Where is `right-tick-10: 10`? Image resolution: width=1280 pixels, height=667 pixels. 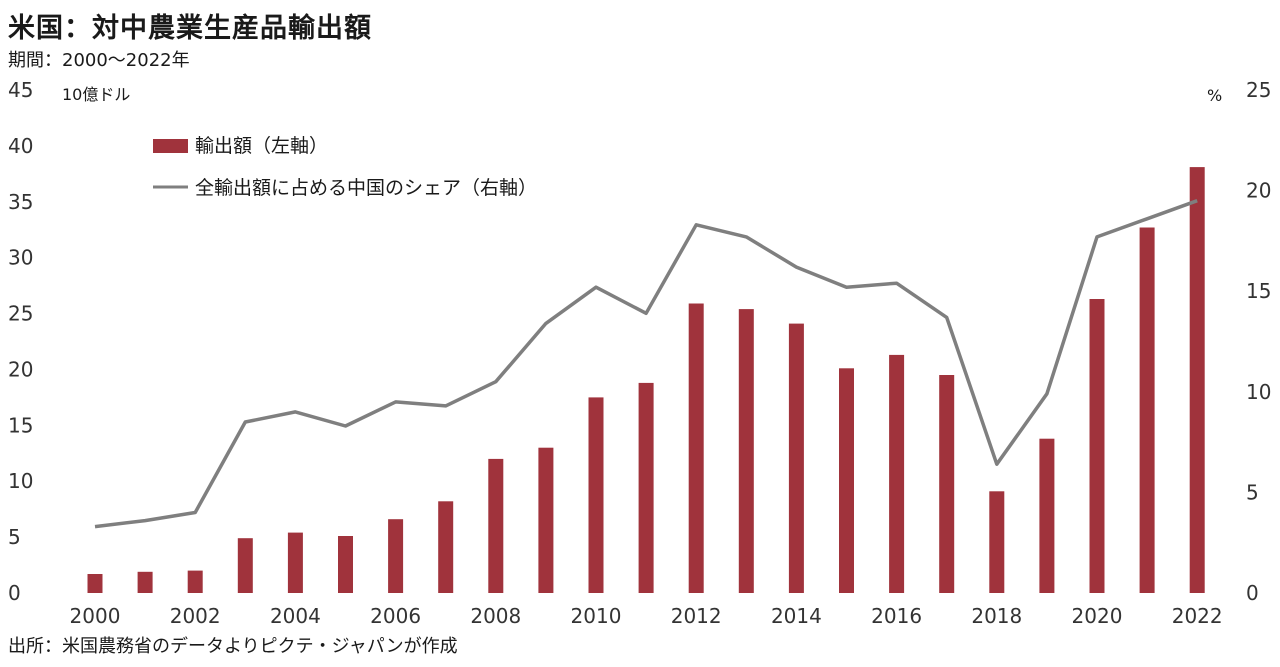
right-tick-10: 10 is located at coordinates (1258, 392).